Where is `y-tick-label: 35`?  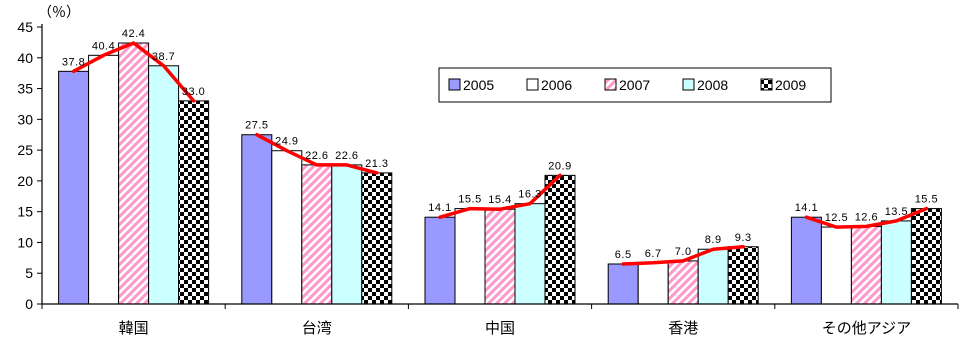 y-tick-label: 35 is located at coordinates (25, 89).